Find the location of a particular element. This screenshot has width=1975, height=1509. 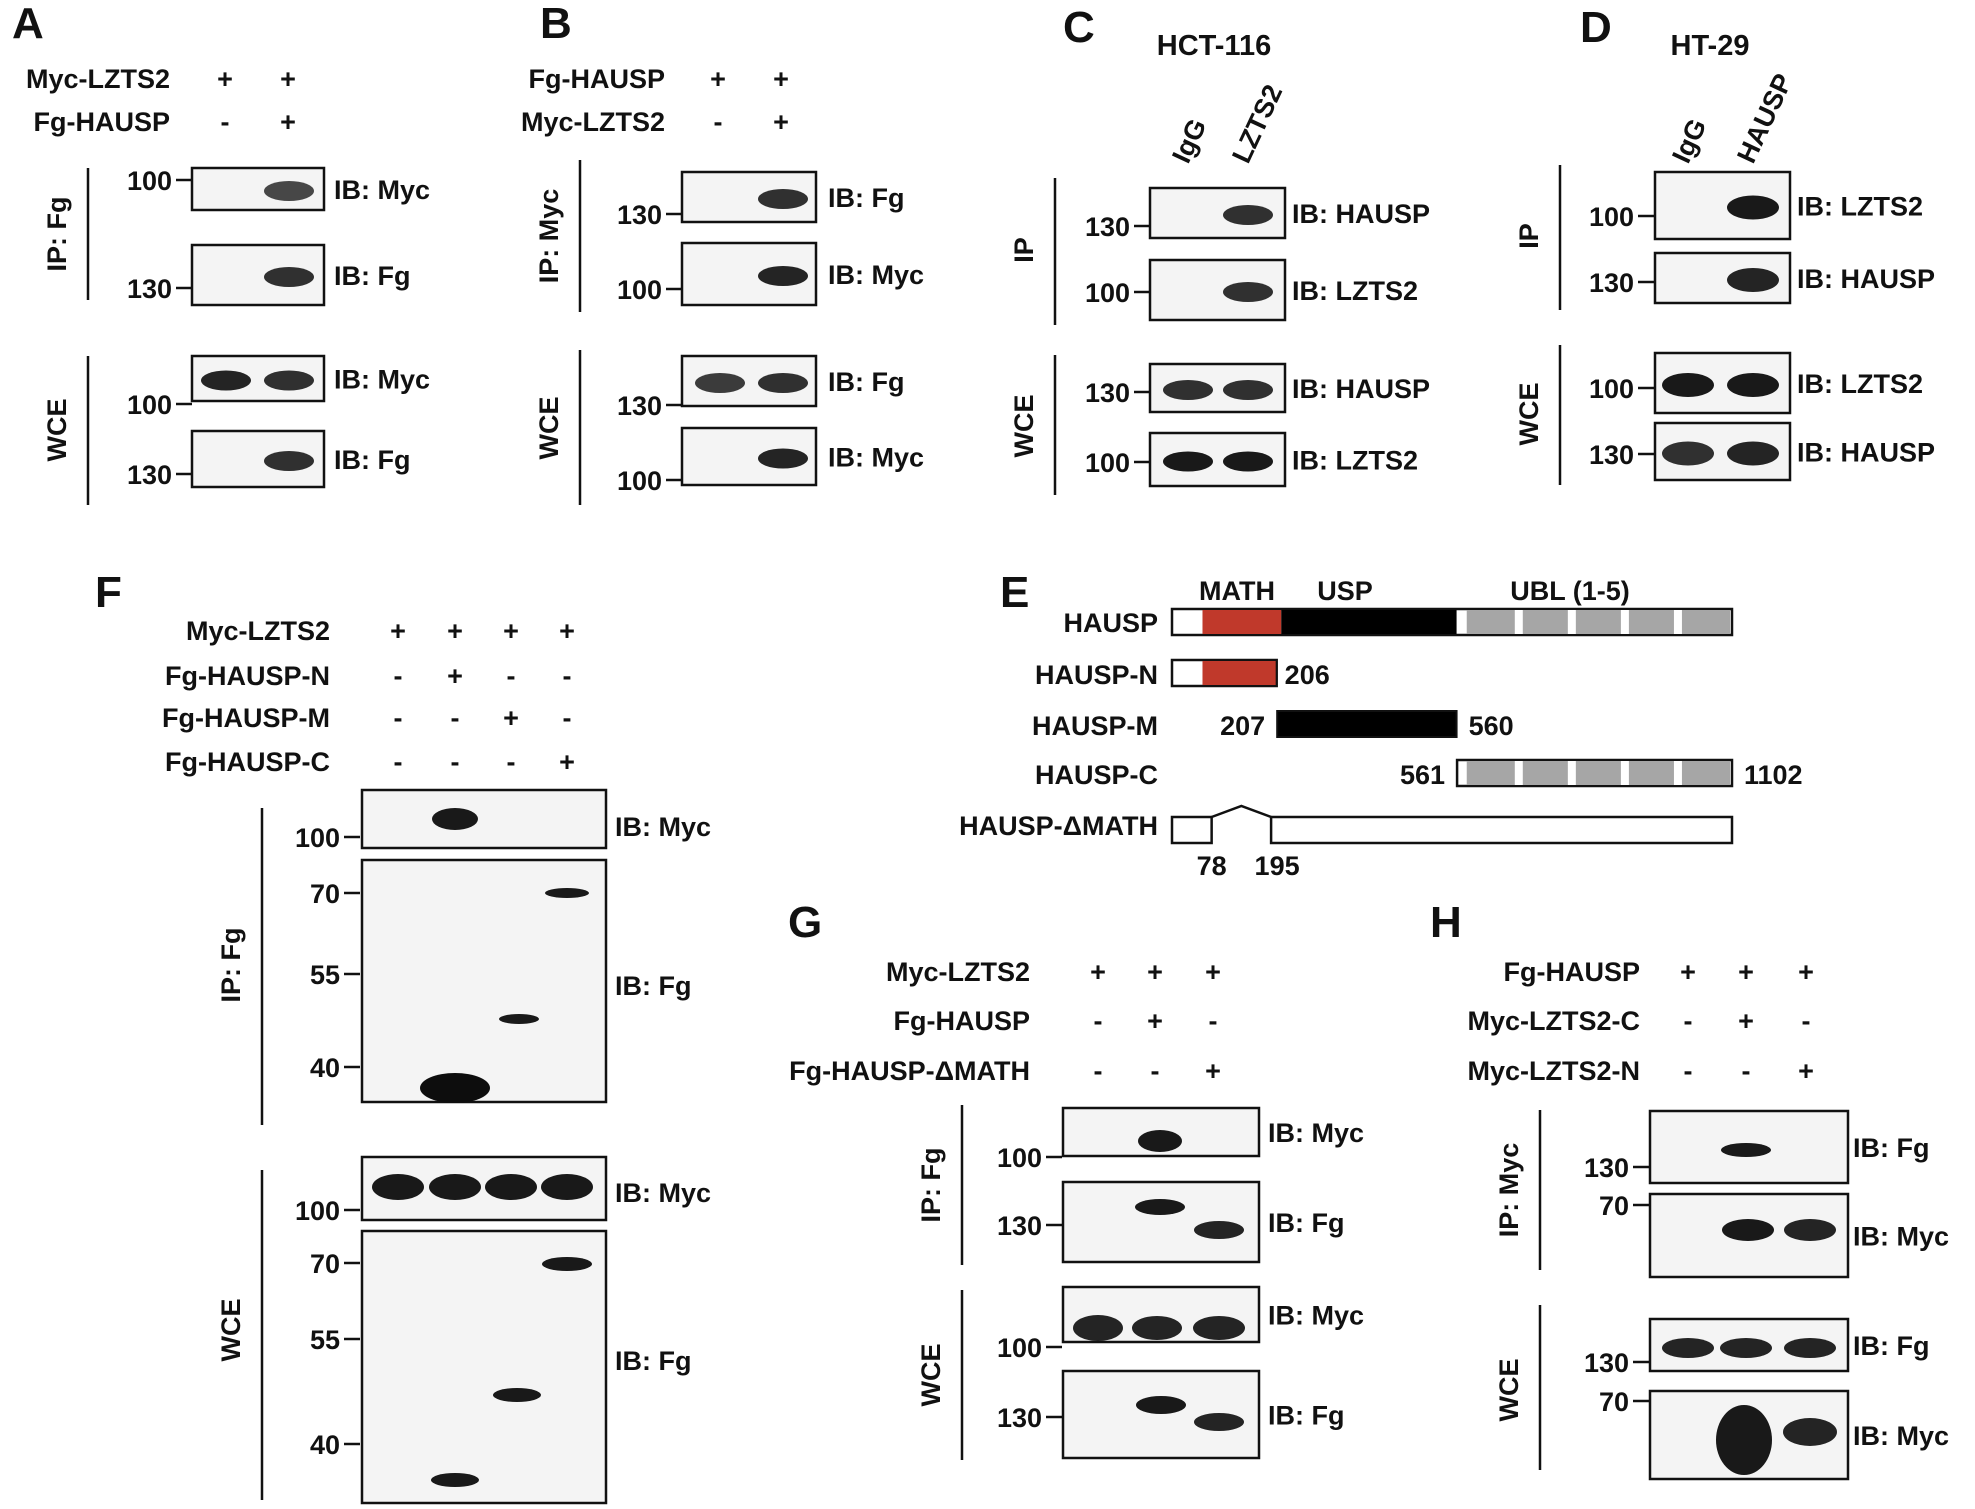

construct-bar is located at coordinates (1501, 830).